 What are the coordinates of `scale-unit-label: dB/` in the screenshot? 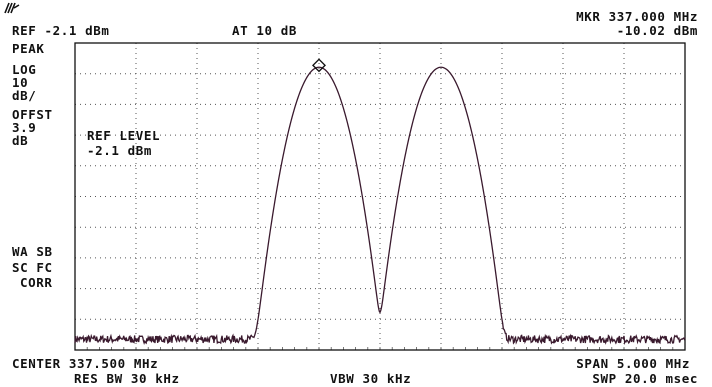 It's located at (24, 95).